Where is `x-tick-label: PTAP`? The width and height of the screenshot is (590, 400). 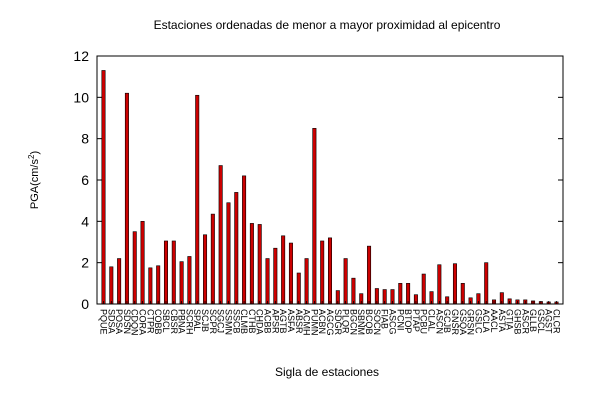
x-tick-label: PTAP is located at coordinates (416, 320).